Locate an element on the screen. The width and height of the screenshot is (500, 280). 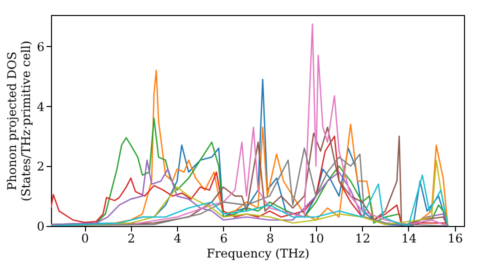
x-tick-label: 2 is located at coordinates (132, 239).